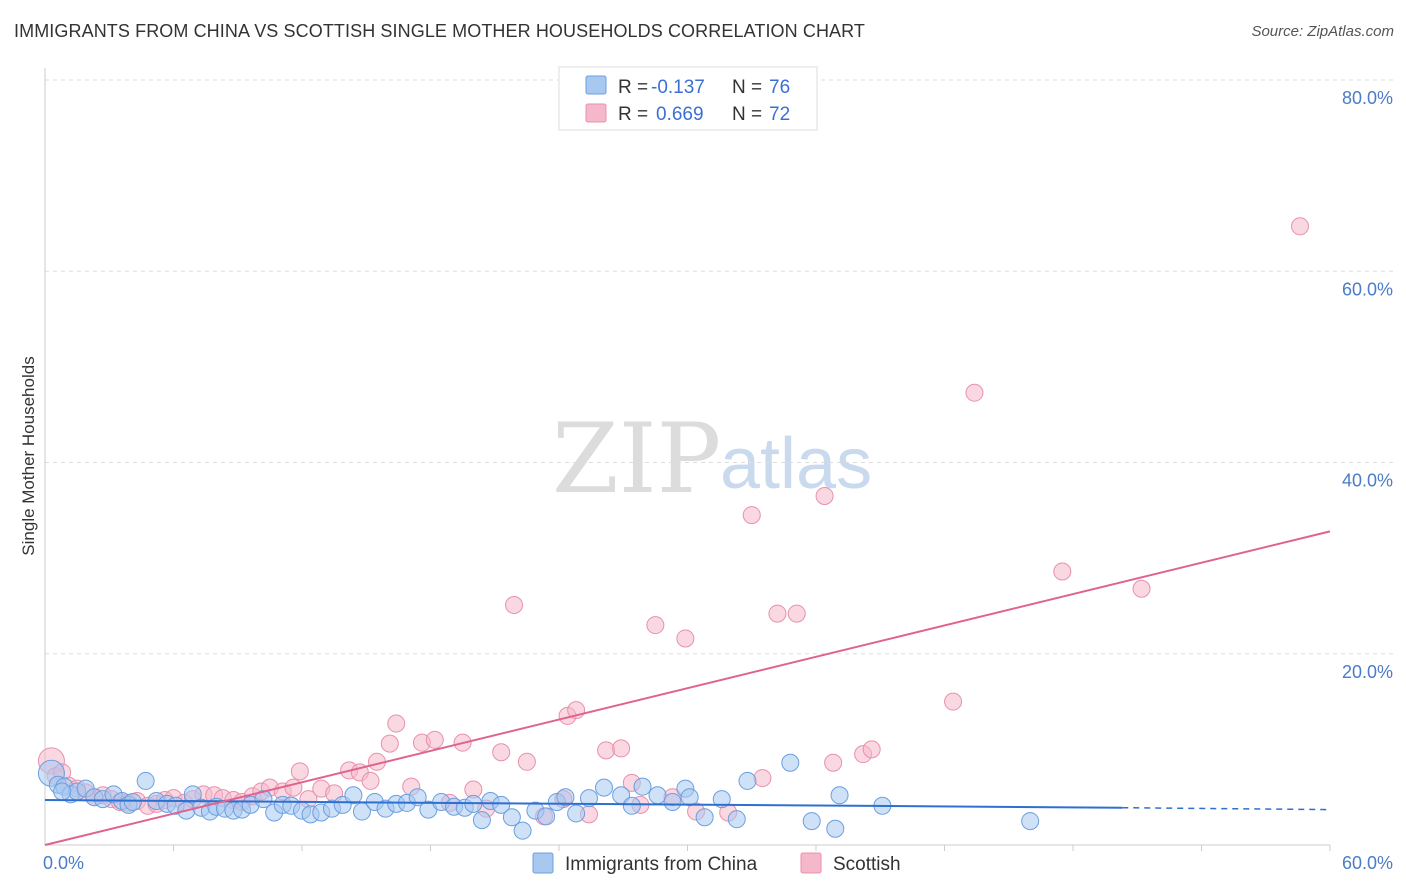  I want to click on x-tick-label-0: 0.0%, so click(63, 863).